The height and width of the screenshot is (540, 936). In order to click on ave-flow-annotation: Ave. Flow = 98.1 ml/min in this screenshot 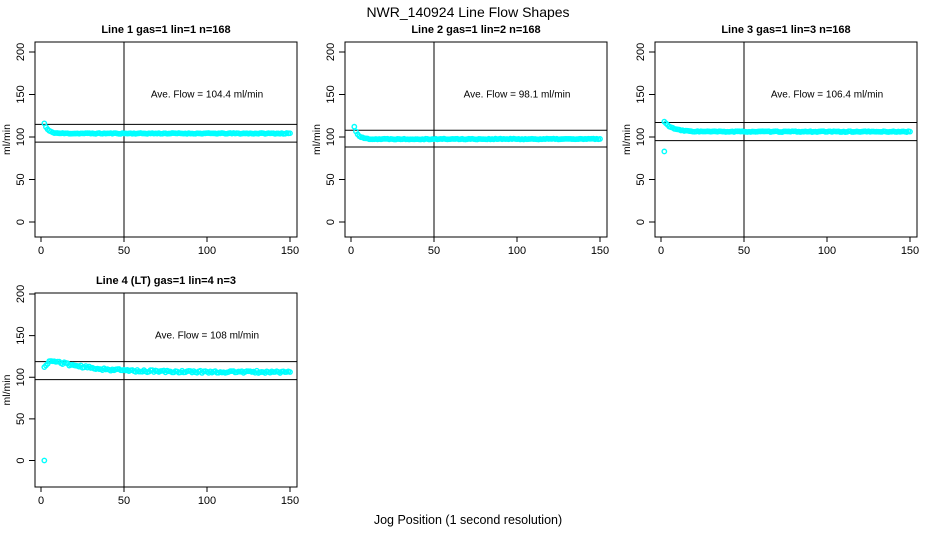, I will do `click(517, 95)`.